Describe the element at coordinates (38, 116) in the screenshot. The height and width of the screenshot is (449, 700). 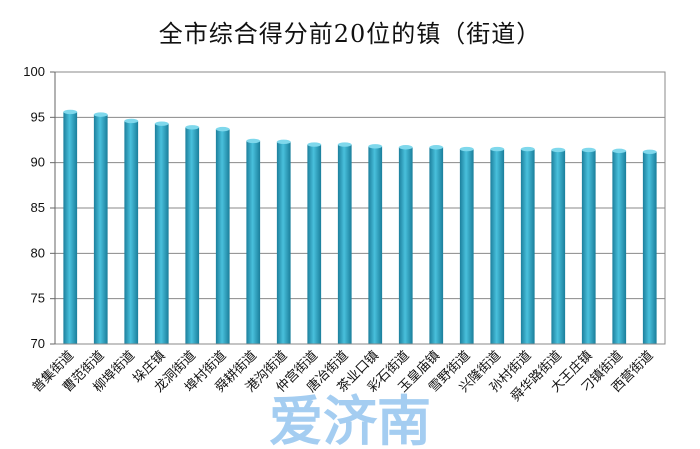
I see `y-tick-label: 95` at that location.